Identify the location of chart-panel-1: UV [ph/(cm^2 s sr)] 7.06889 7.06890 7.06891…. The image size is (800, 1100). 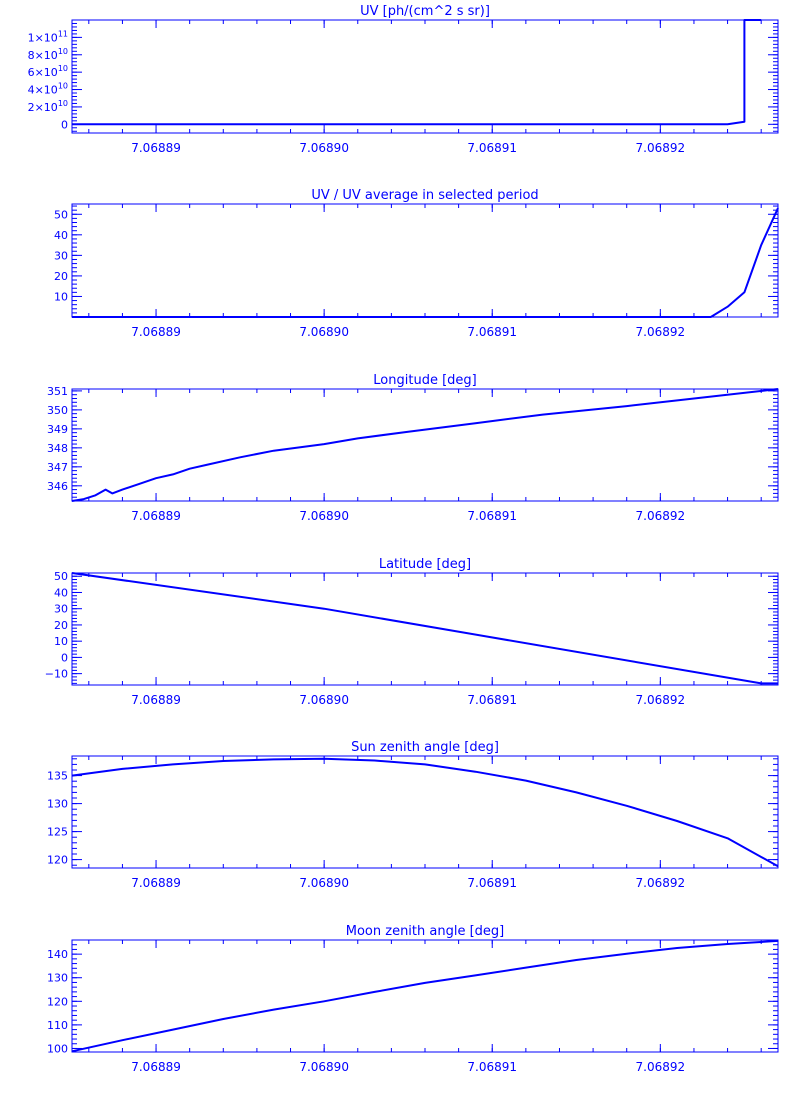
(403, 79).